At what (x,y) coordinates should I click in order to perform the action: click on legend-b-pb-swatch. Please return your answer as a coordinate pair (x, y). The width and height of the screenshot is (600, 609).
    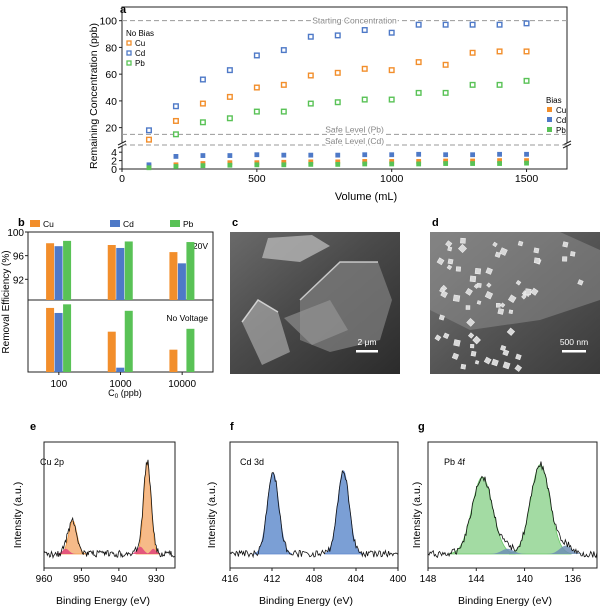
    Looking at the image, I should click on (175, 223).